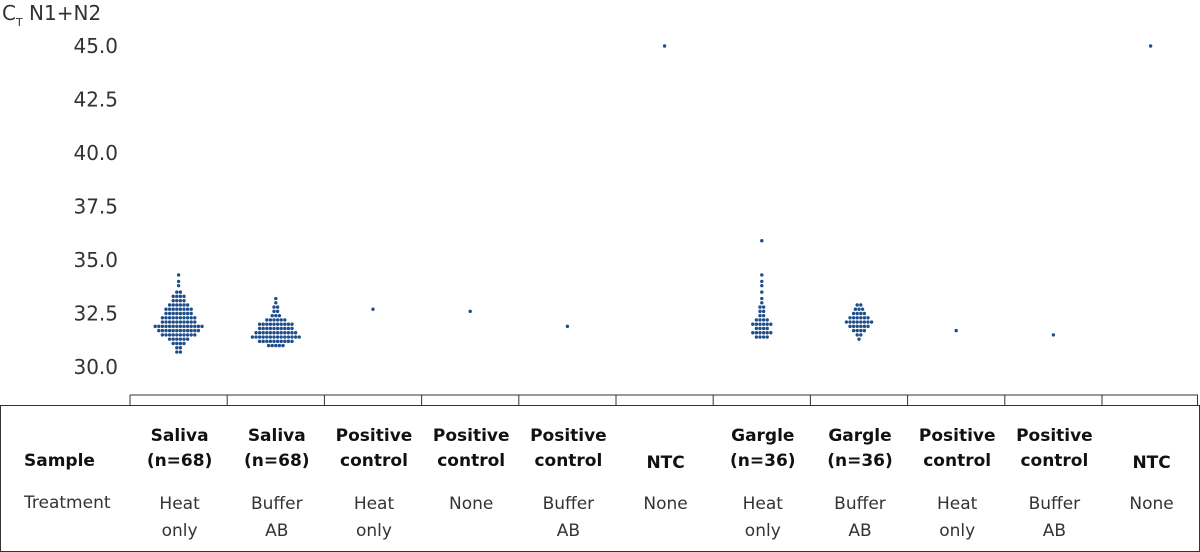 The image size is (1200, 552). I want to click on y-axis-title: CT N1+N2, so click(51, 15).